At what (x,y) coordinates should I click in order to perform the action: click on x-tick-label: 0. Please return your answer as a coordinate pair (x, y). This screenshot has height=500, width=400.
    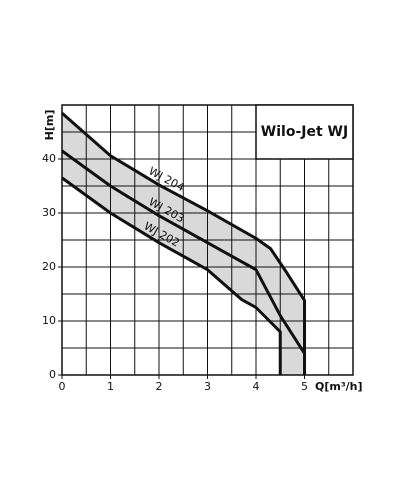
    Looking at the image, I should click on (62, 386).